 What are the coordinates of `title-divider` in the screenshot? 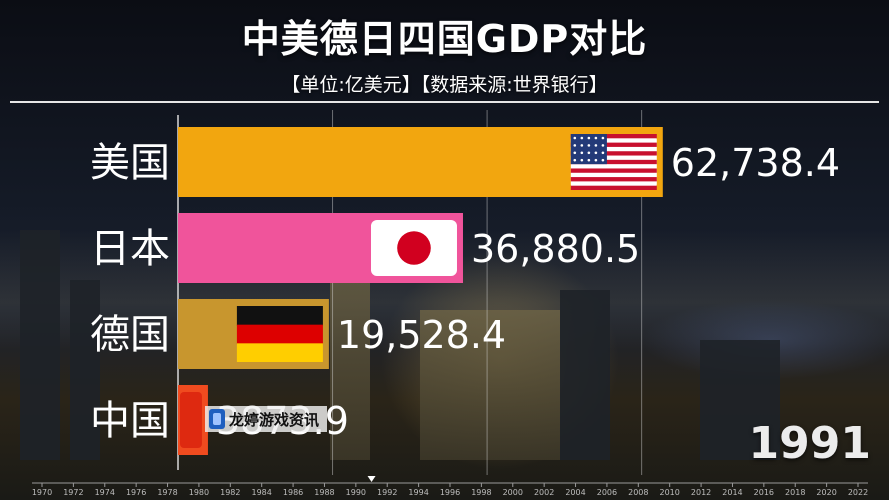 It's located at (444, 102).